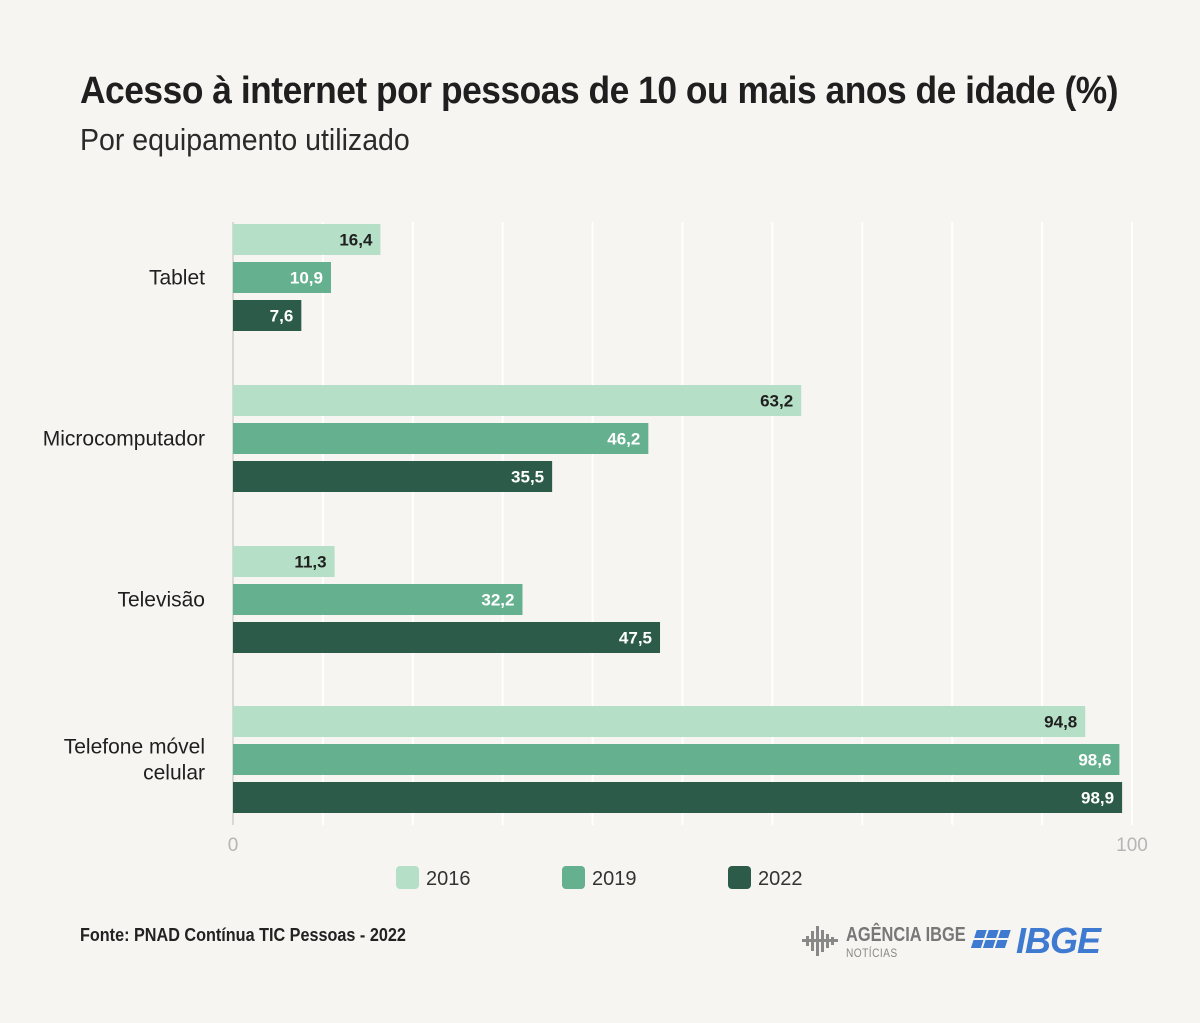 Image resolution: width=1200 pixels, height=1023 pixels. Describe the element at coordinates (310, 562) in the screenshot. I see `data-label: 11,3` at that location.